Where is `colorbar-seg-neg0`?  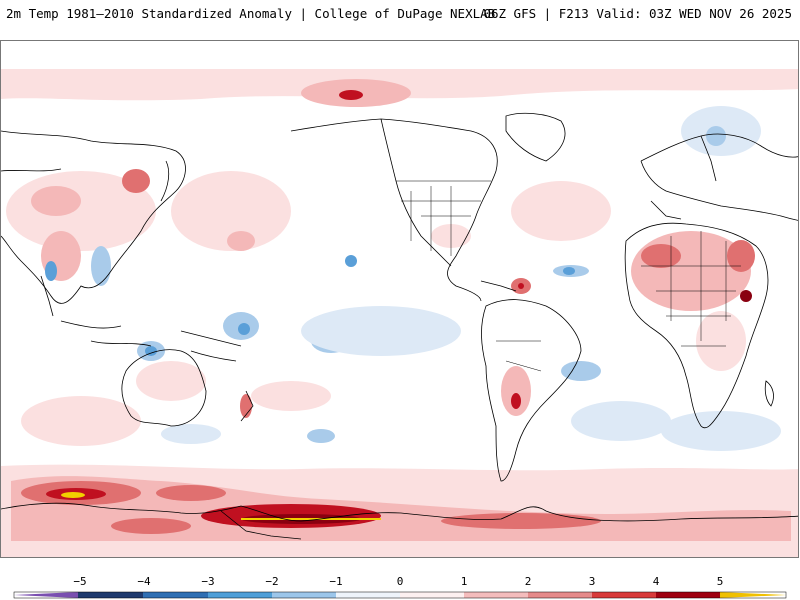 colorbar-seg-neg0 is located at coordinates (368, 595).